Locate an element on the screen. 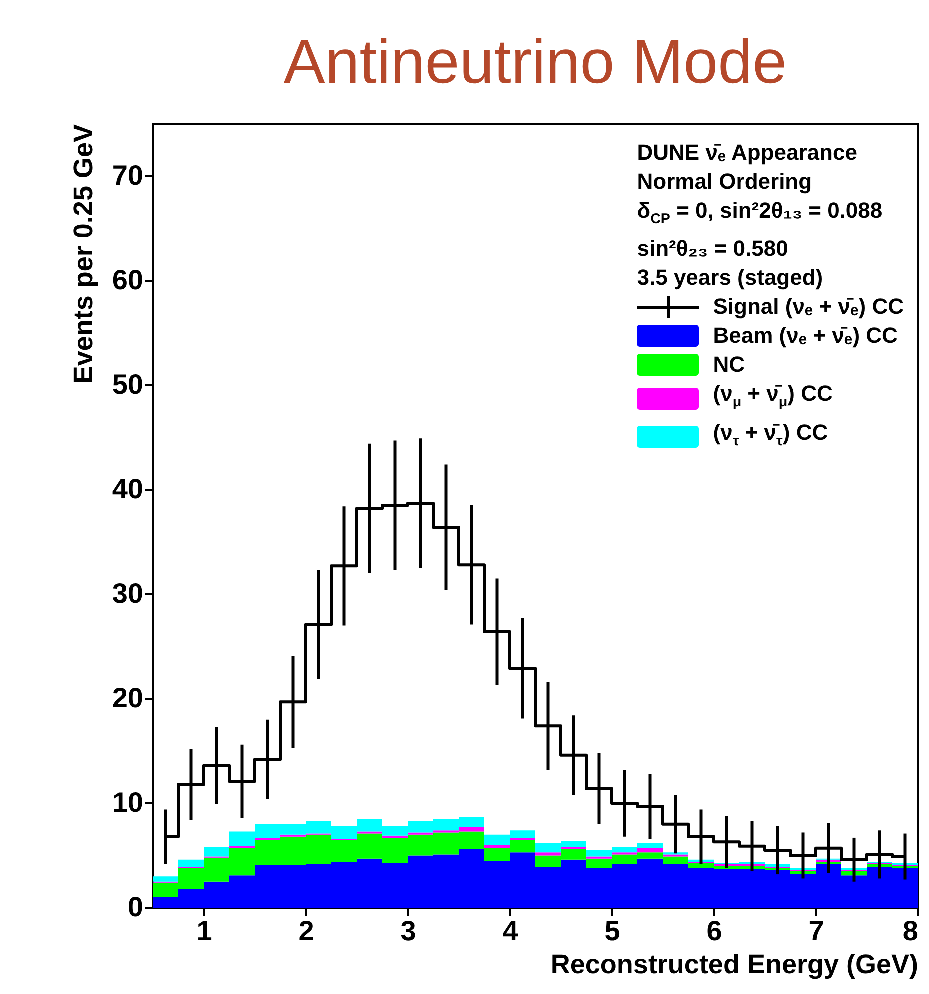 This screenshot has width=929, height=994. y-tick-label: 10 is located at coordinates (128, 802).